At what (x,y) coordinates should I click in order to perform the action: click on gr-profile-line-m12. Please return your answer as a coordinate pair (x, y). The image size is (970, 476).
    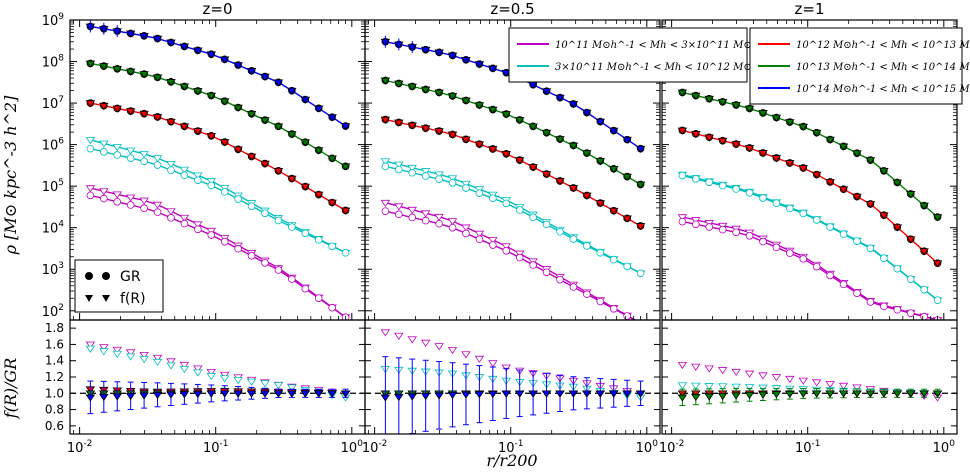
    Looking at the image, I should click on (810, 196).